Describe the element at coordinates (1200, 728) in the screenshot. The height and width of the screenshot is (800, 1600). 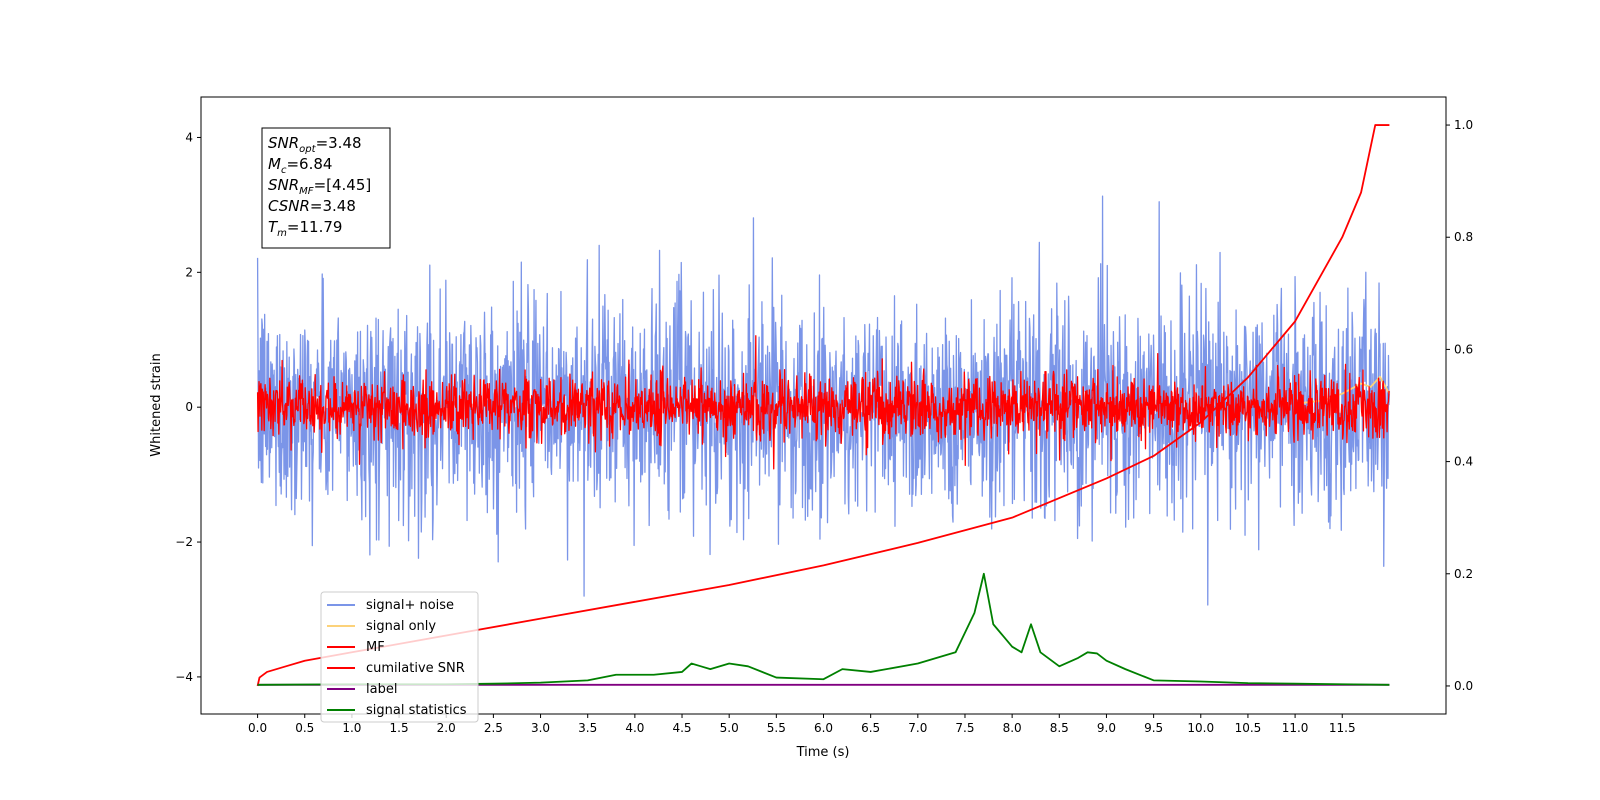
I see `x-tick-label: 10.0` at that location.